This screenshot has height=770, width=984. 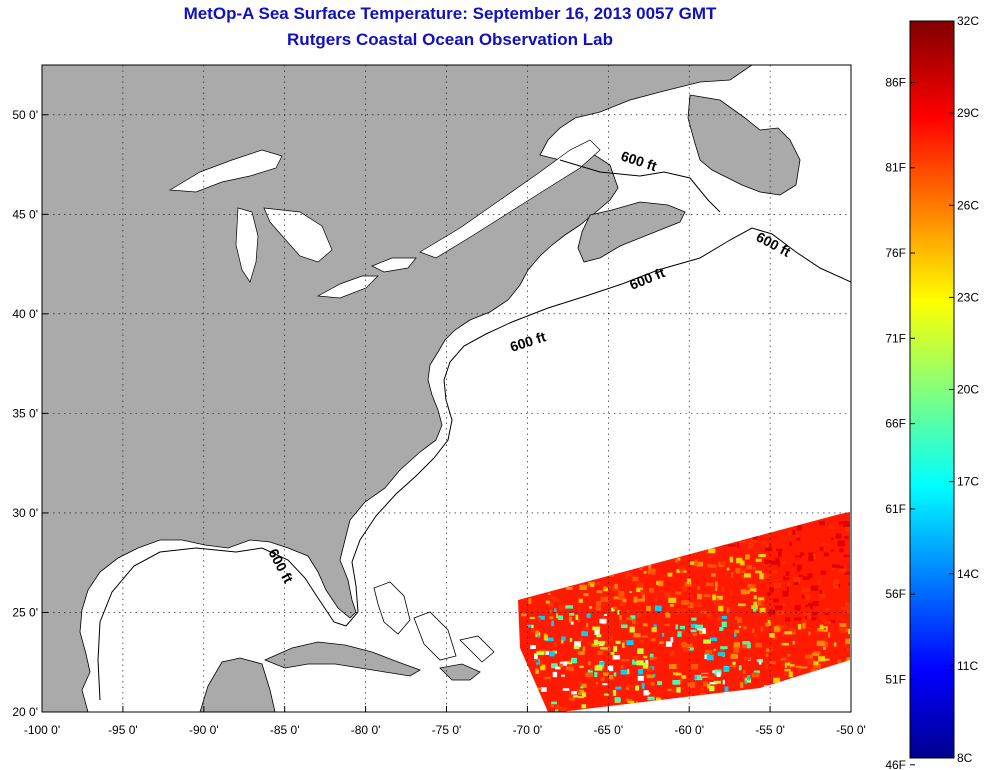 What do you see at coordinates (895, 509) in the screenshot?
I see `colorbar-label-fahrenheit: 61F` at bounding box center [895, 509].